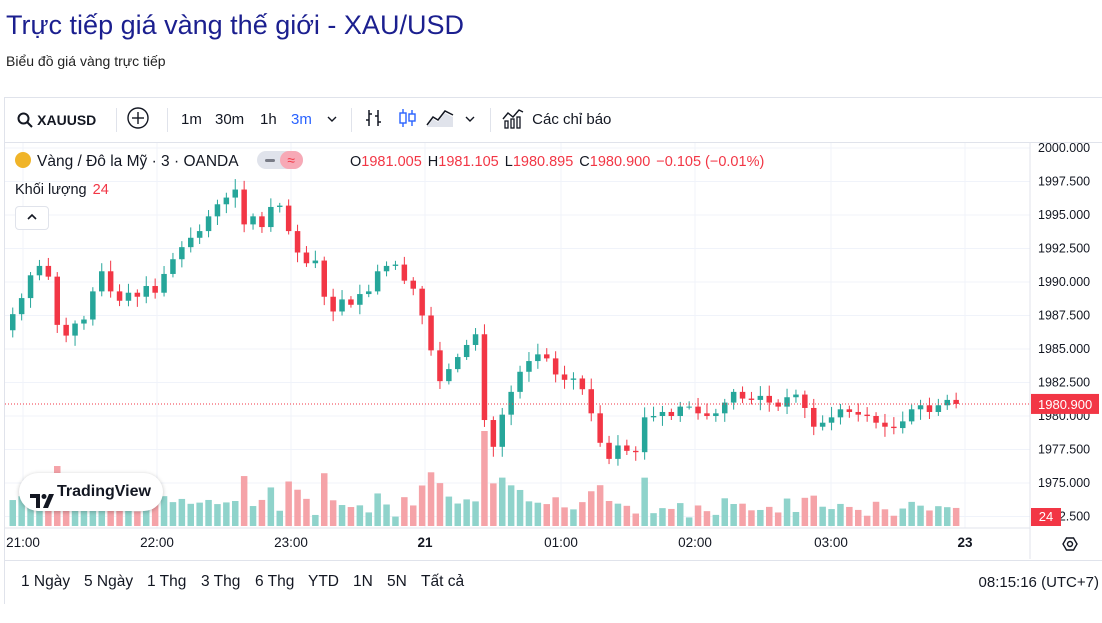 This screenshot has height=623, width=1102. What do you see at coordinates (32, 218) in the screenshot?
I see `collapse-legend-button` at bounding box center [32, 218].